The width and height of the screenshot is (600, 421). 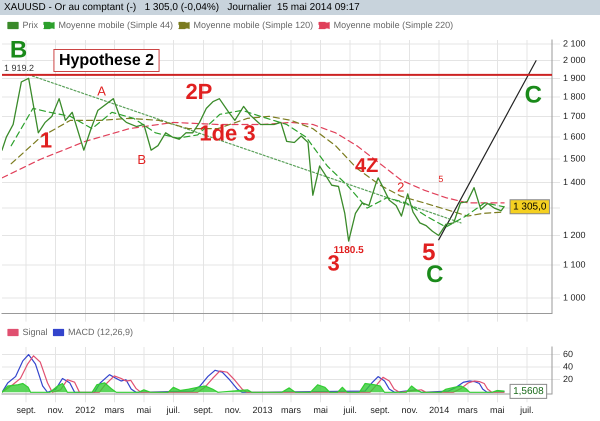 What do you see at coordinates (85, 410) in the screenshot?
I see `x-tick-label: 2012` at bounding box center [85, 410].